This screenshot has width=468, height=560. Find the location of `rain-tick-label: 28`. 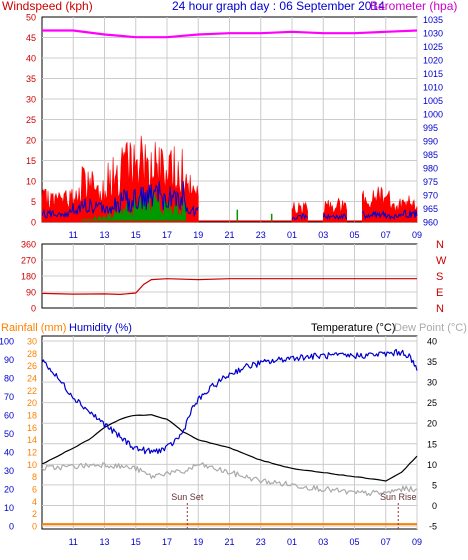

rain-tick-label: 28 is located at coordinates (32, 354).